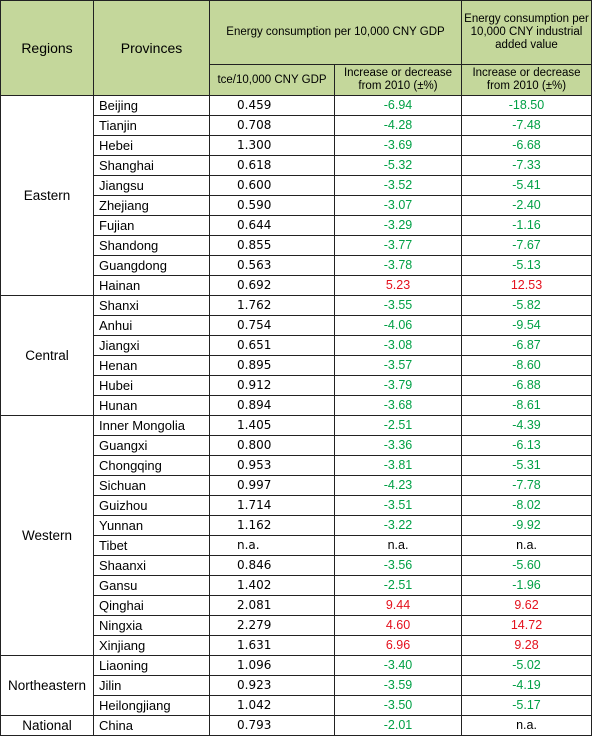 The image size is (592, 738). What do you see at coordinates (272, 705) in the screenshot?
I see `gdp-value-cell: 1.042` at bounding box center [272, 705].